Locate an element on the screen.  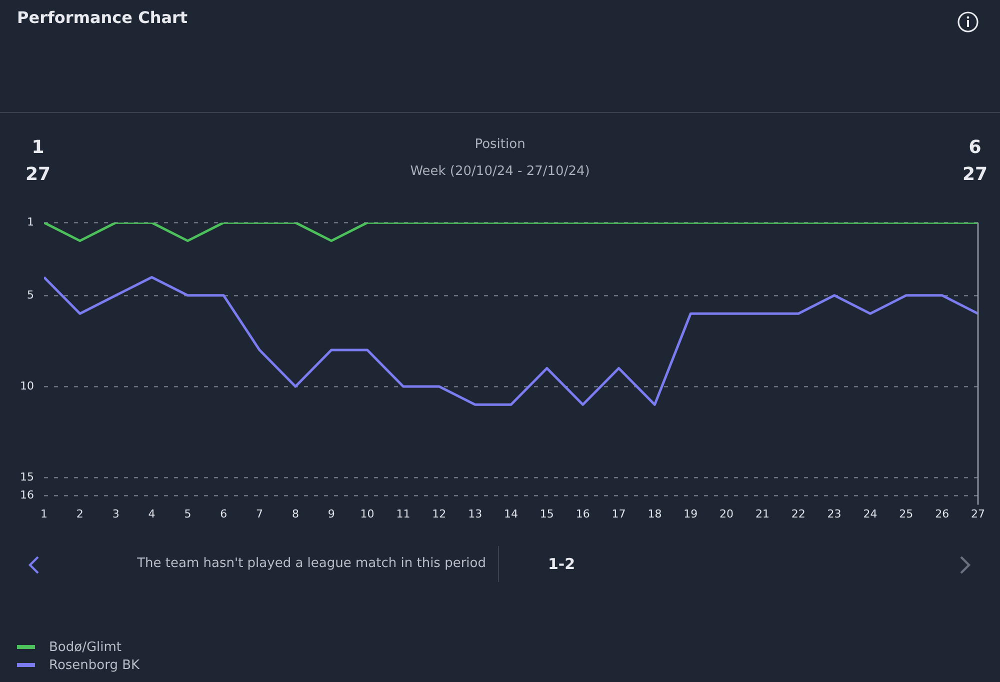
y-tick-label: 1 is located at coordinates (30, 221).